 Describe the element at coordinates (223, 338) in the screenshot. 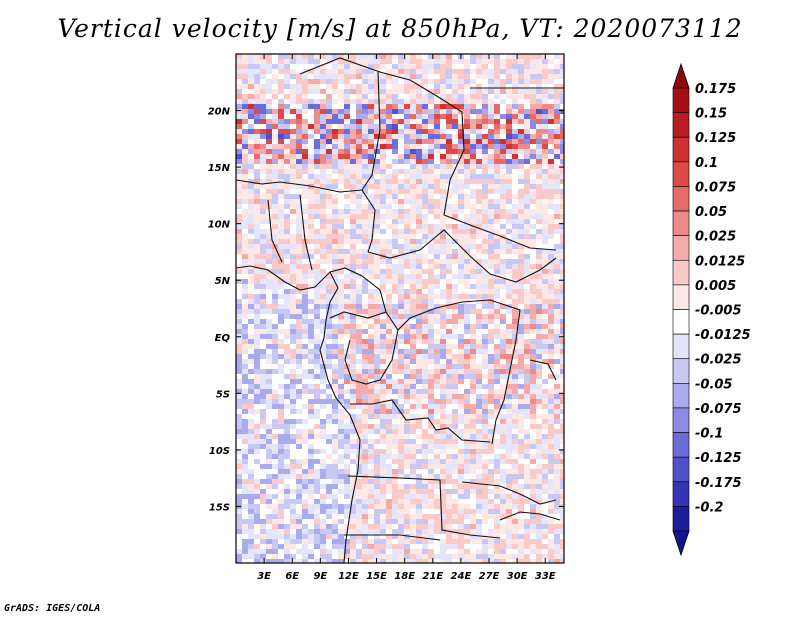

I see `y-tick-label: EQ` at that location.